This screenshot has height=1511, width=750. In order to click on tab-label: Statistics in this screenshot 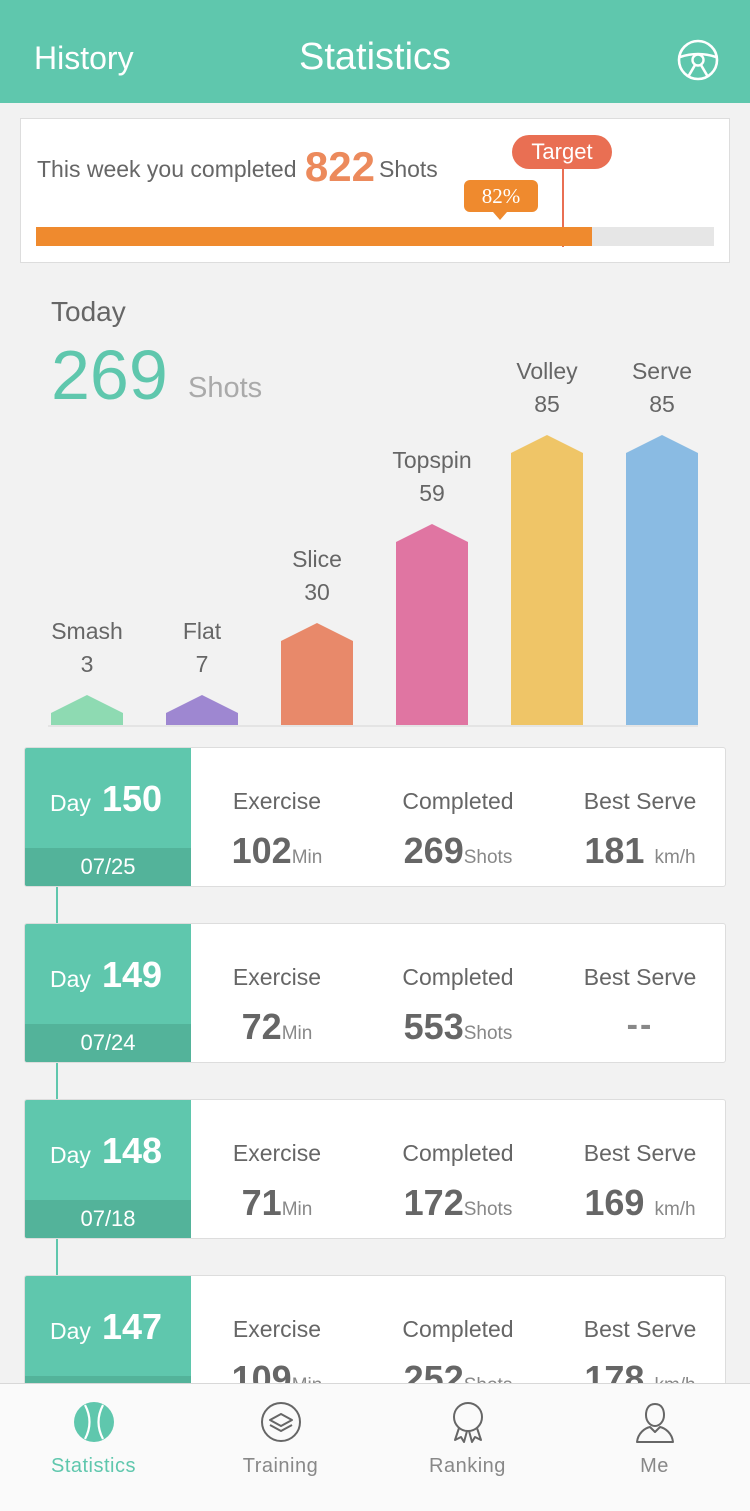, I will do `click(93, 1466)`.